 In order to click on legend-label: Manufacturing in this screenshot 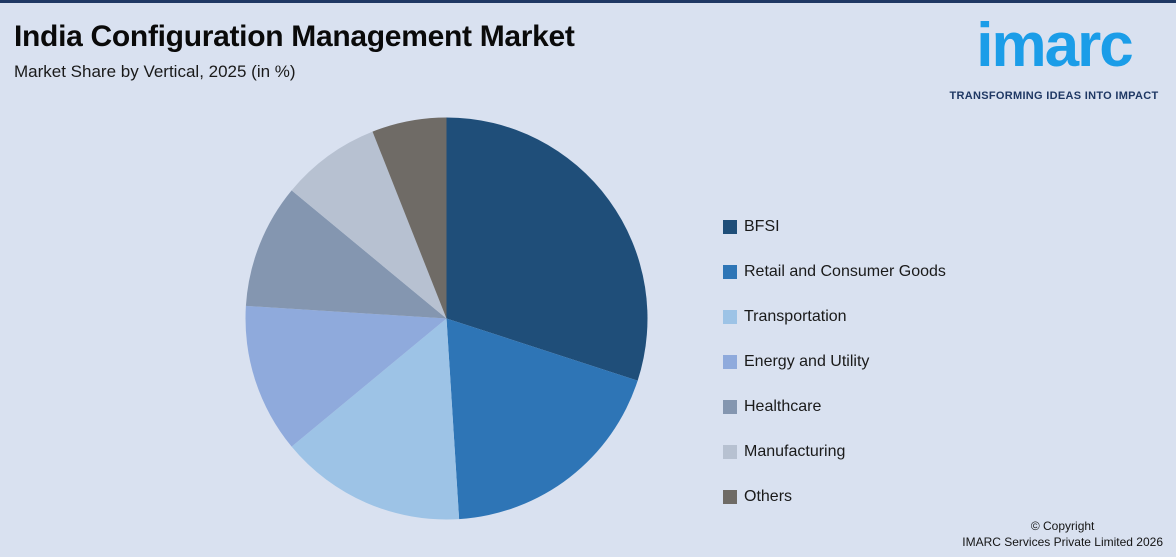, I will do `click(795, 451)`.